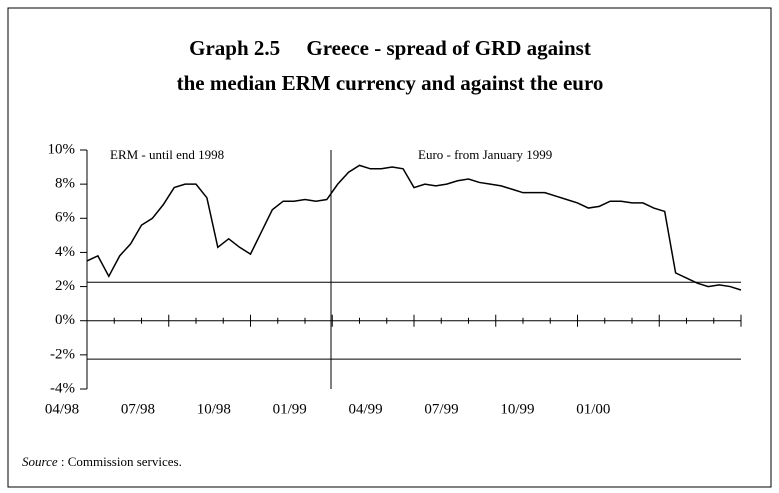 The width and height of the screenshot is (779, 493). What do you see at coordinates (62, 409) in the screenshot?
I see `x-tick-label: 04/98` at bounding box center [62, 409].